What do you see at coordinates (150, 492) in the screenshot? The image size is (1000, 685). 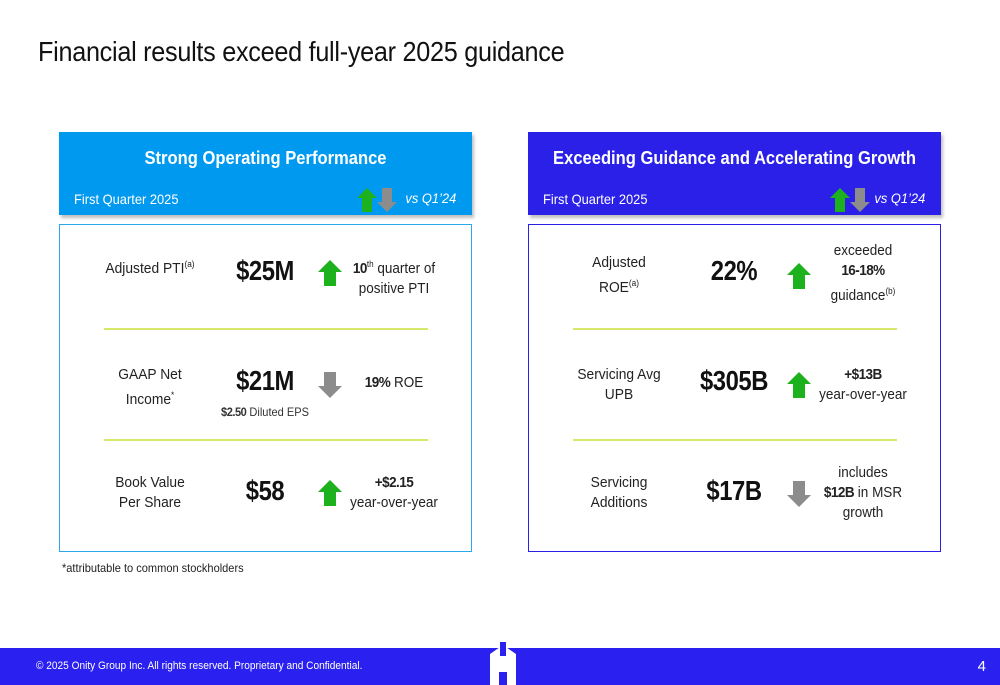 I see `metric-label: Book Value Per Share` at bounding box center [150, 492].